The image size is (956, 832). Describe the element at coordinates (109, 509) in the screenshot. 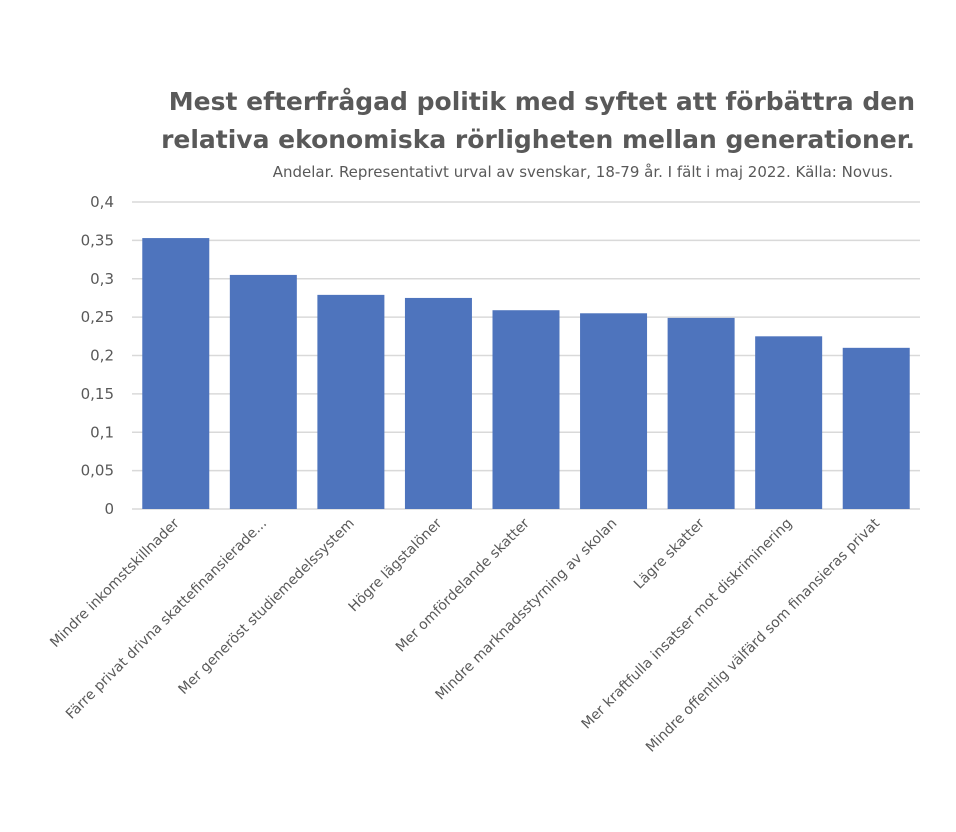

I see `y-tick-label: 0` at that location.